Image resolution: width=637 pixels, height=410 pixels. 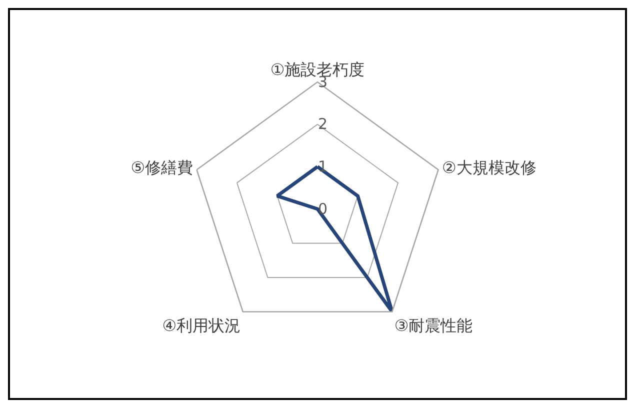 What do you see at coordinates (323, 124) in the screenshot?
I see `y-tick-label: 2` at bounding box center [323, 124].